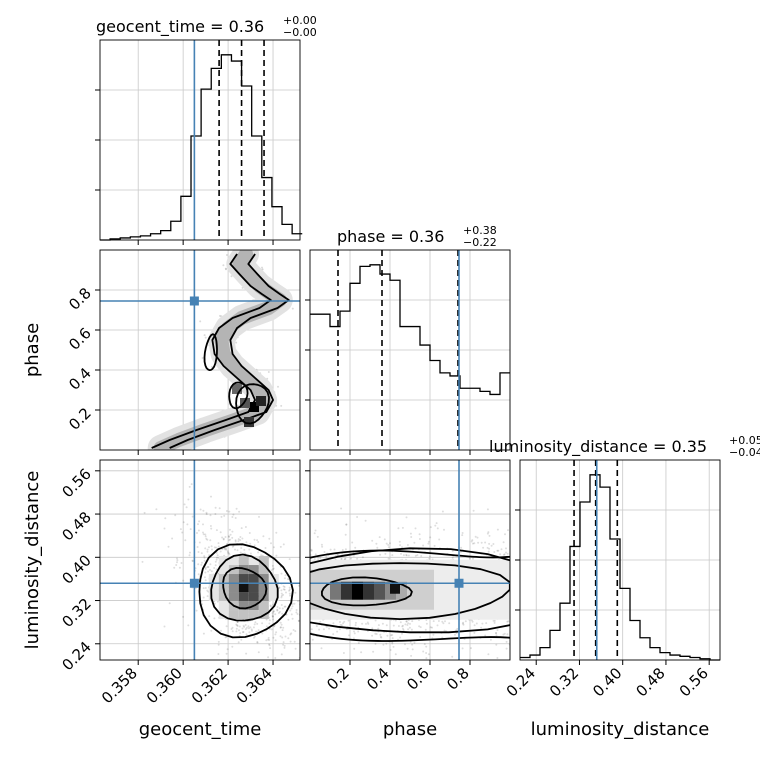 The width and height of the screenshot is (760, 760). Describe the element at coordinates (564, 682) in the screenshot. I see `x-tick-label: 0.32` at that location.